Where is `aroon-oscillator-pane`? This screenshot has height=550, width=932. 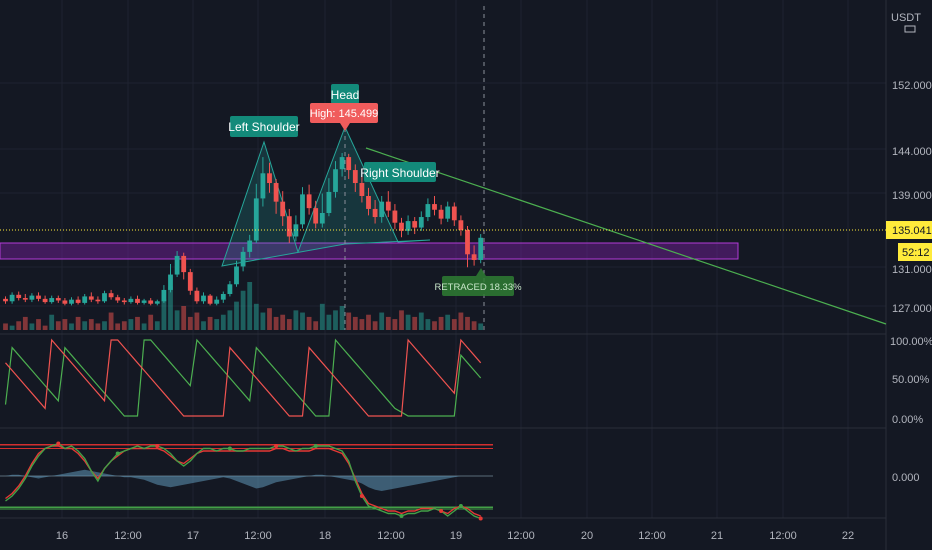 aroon-oscillator-pane is located at coordinates (243, 377).